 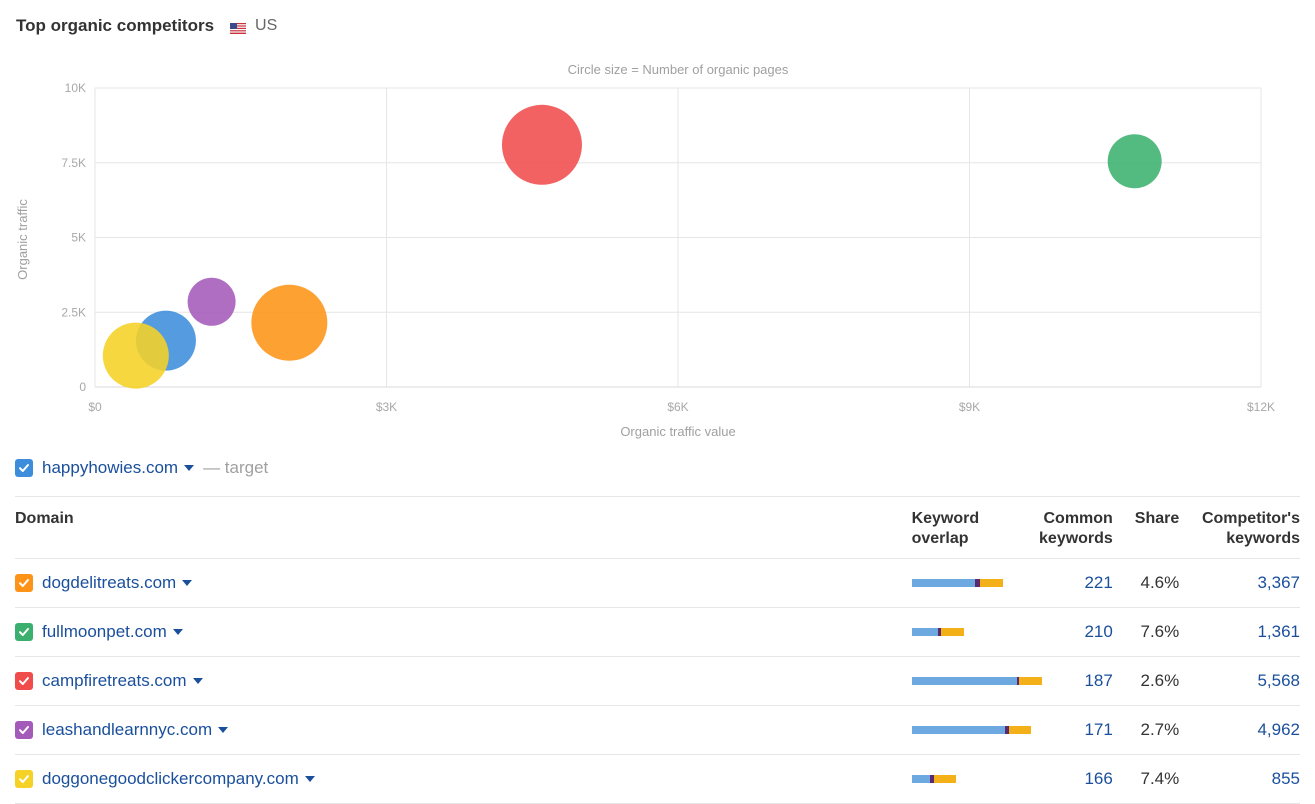 I want to click on table-row: leashandlearnnyc.com 171 2.7% 4,962, so click(x=657, y=730).